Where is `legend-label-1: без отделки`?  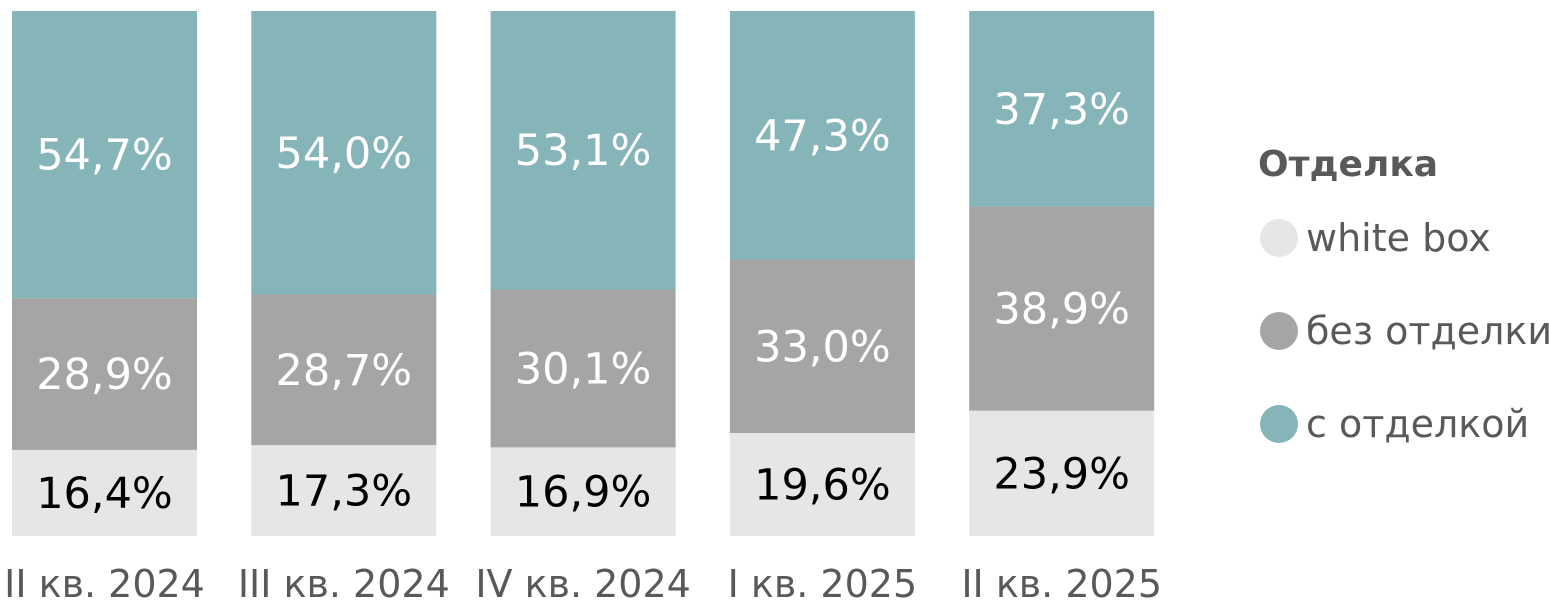
legend-label-1: без отделки is located at coordinates (1427, 331).